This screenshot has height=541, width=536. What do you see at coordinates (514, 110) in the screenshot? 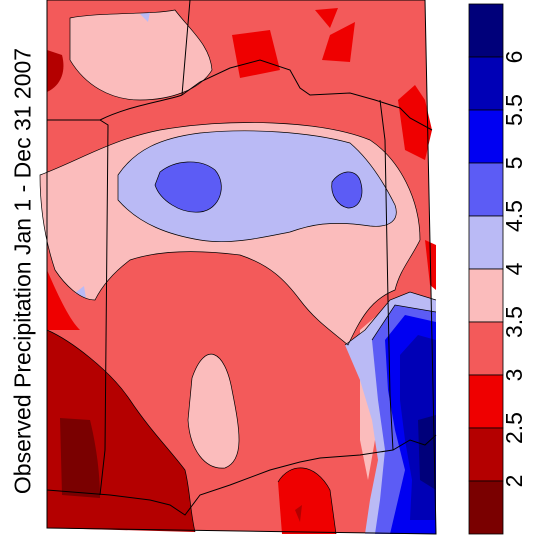
I see `legend-tick-label: 5.5` at bounding box center [514, 110].